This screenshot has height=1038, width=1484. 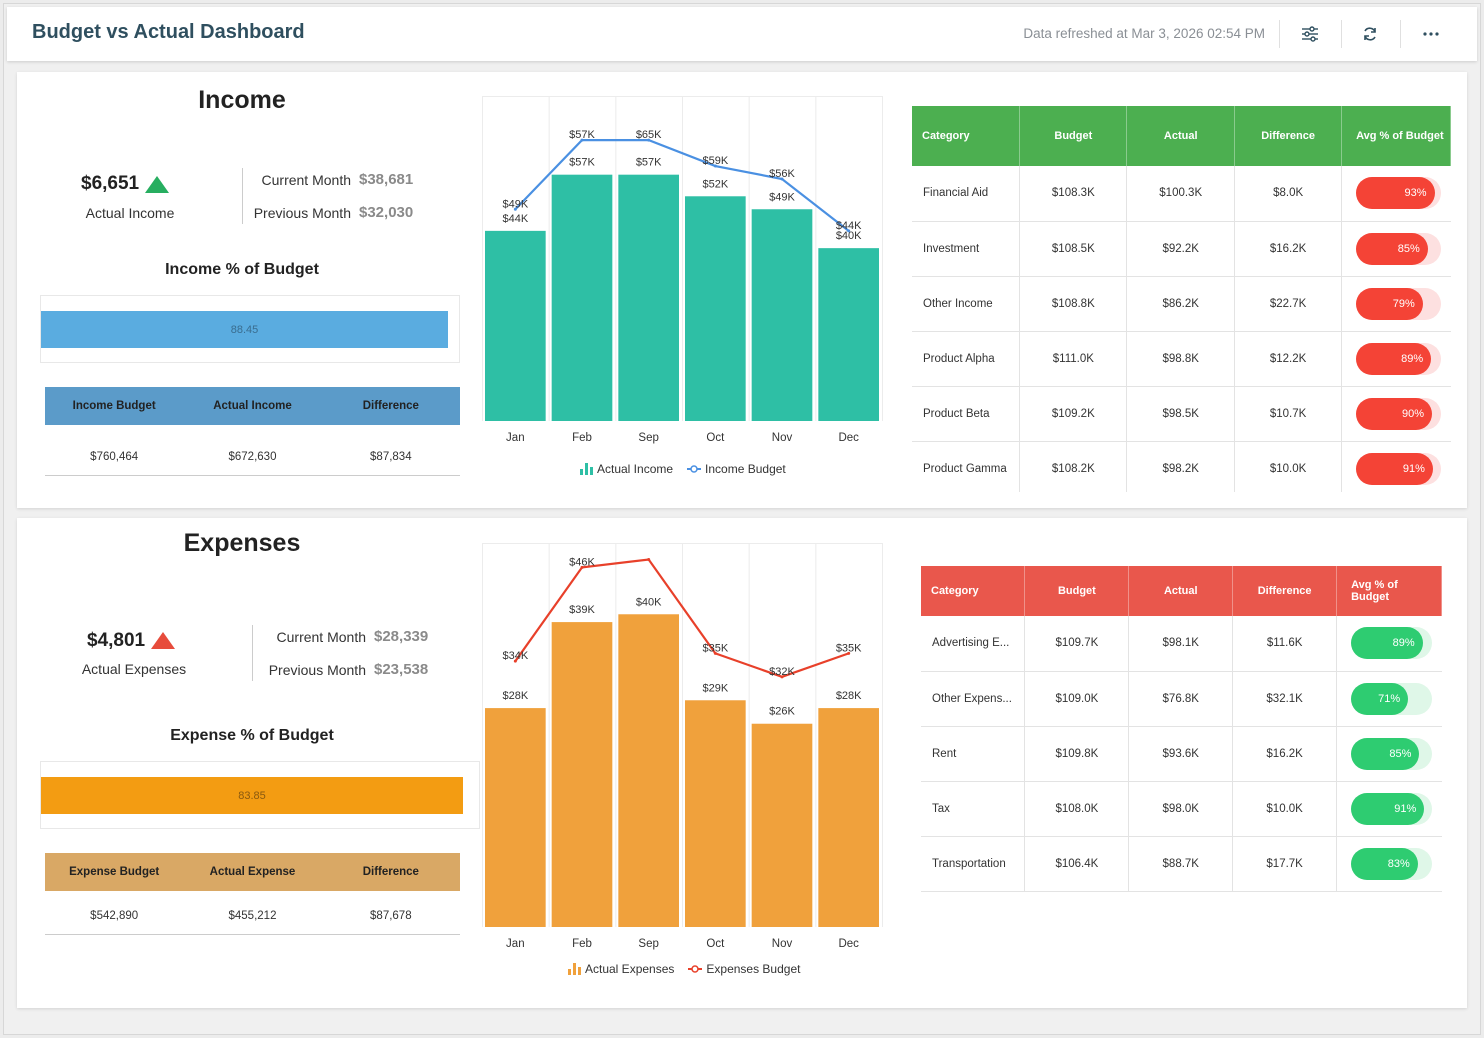 I want to click on pct-gauge-label: 79%, so click(x=1403, y=303).